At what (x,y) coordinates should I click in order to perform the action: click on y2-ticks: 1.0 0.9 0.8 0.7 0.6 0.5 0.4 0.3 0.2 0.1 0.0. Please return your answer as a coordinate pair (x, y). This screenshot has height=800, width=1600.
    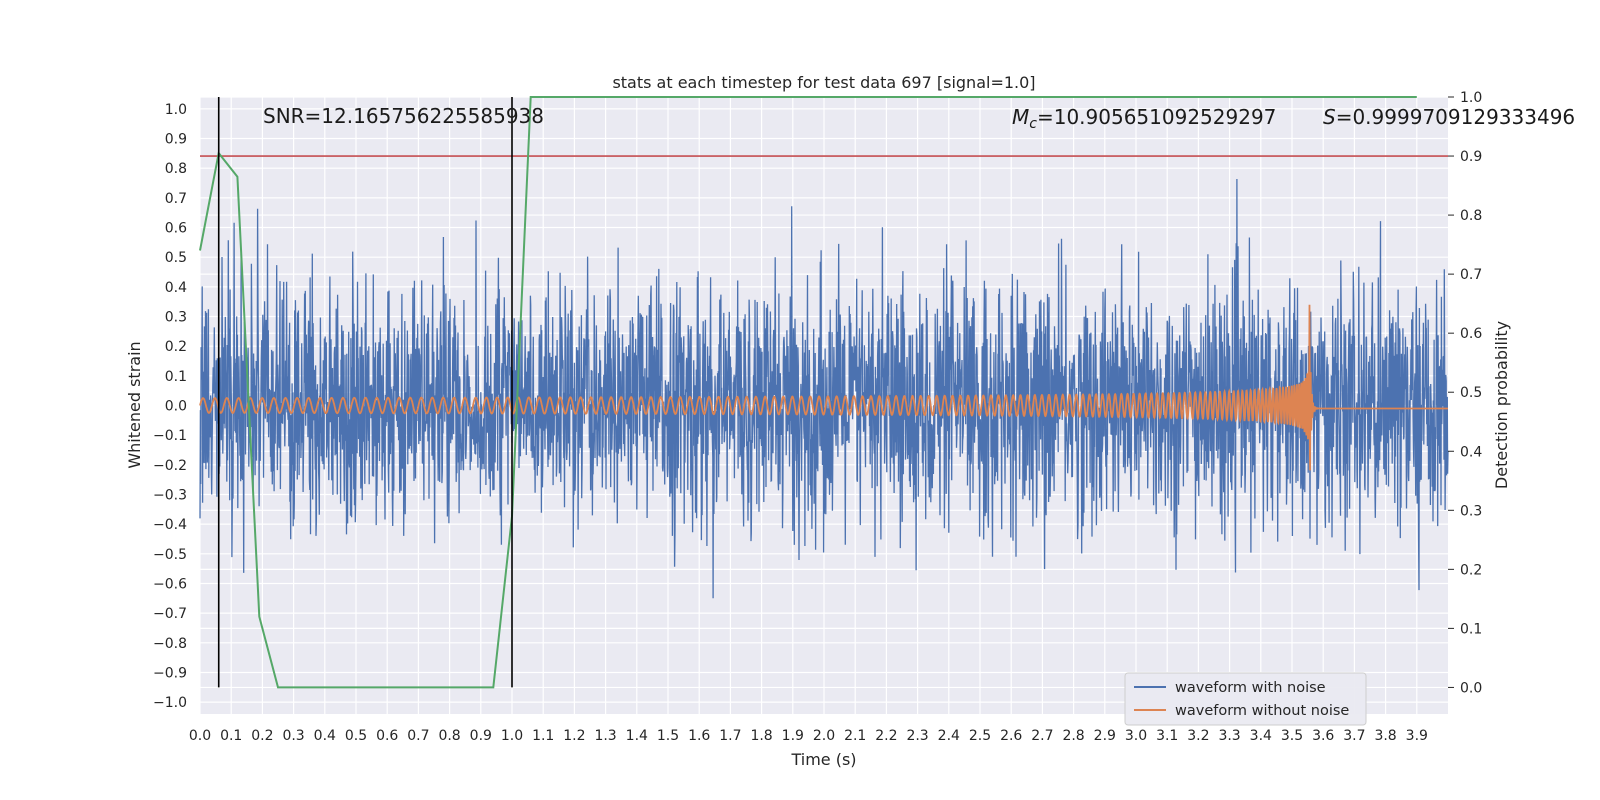
    Looking at the image, I should click on (1465, 393).